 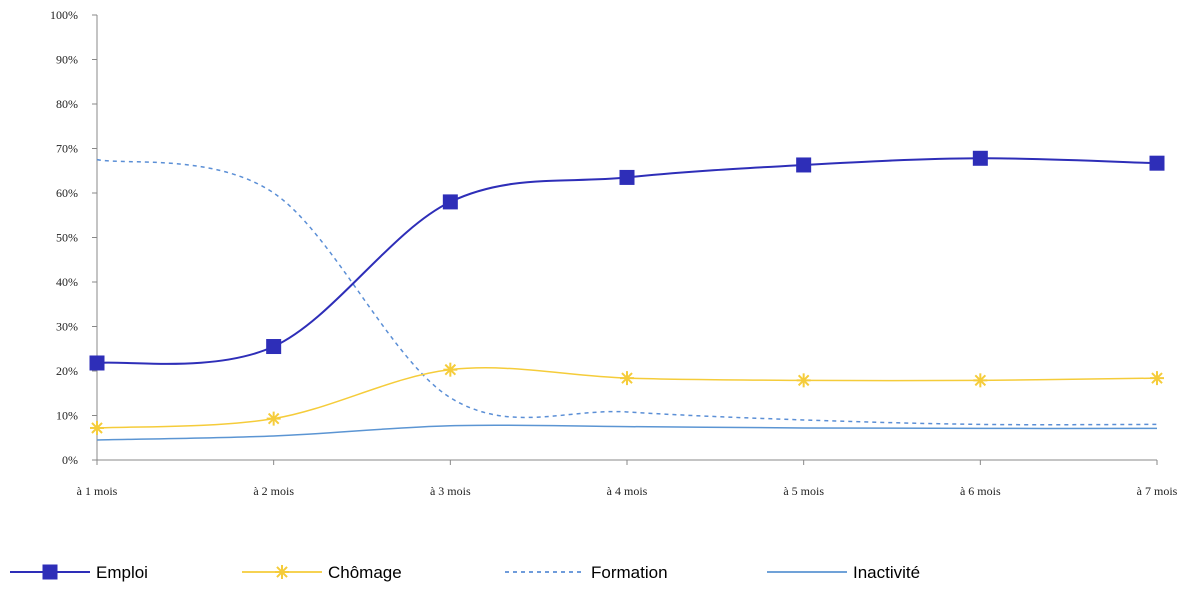 I want to click on x-tick-label: à 2 mois, so click(x=273, y=491).